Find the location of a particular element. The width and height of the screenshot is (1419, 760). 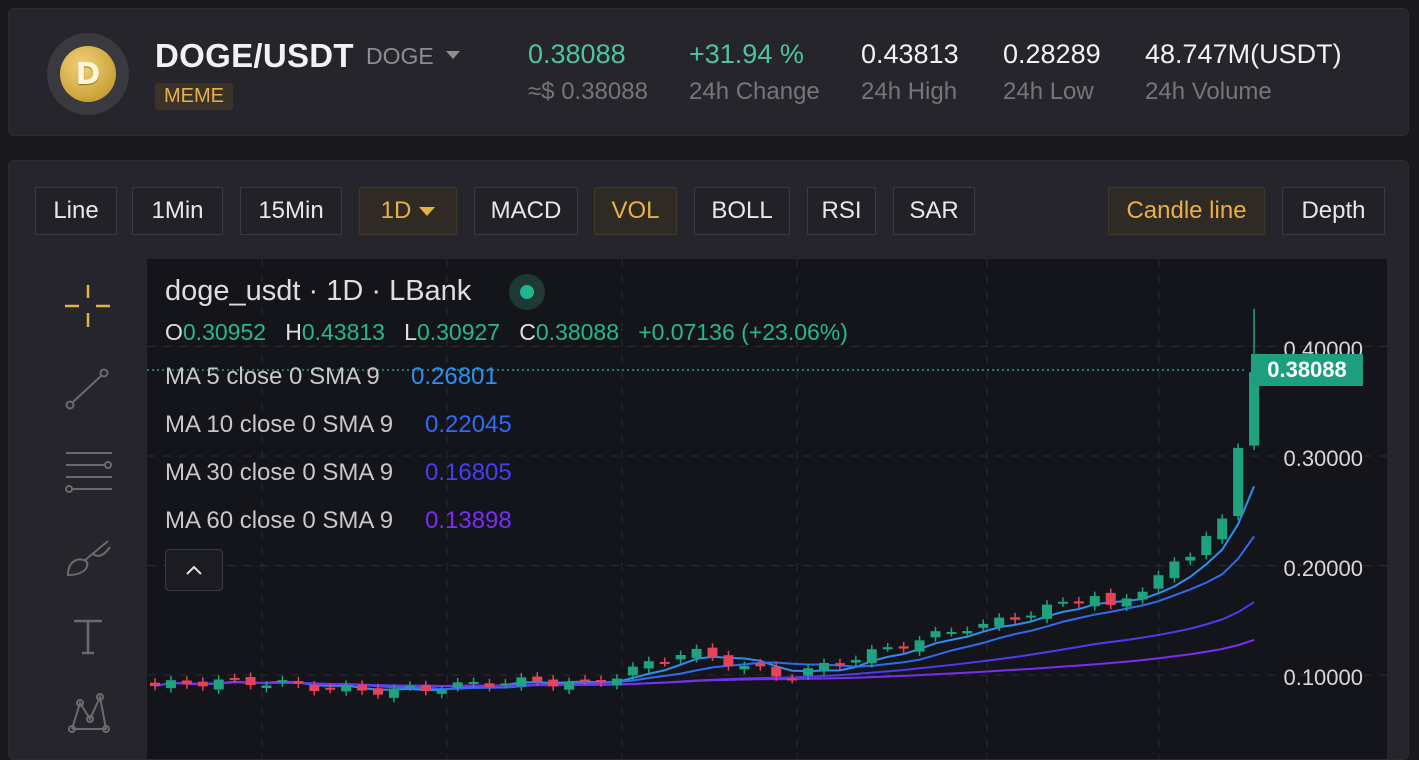

h-label: H is located at coordinates (293, 332).